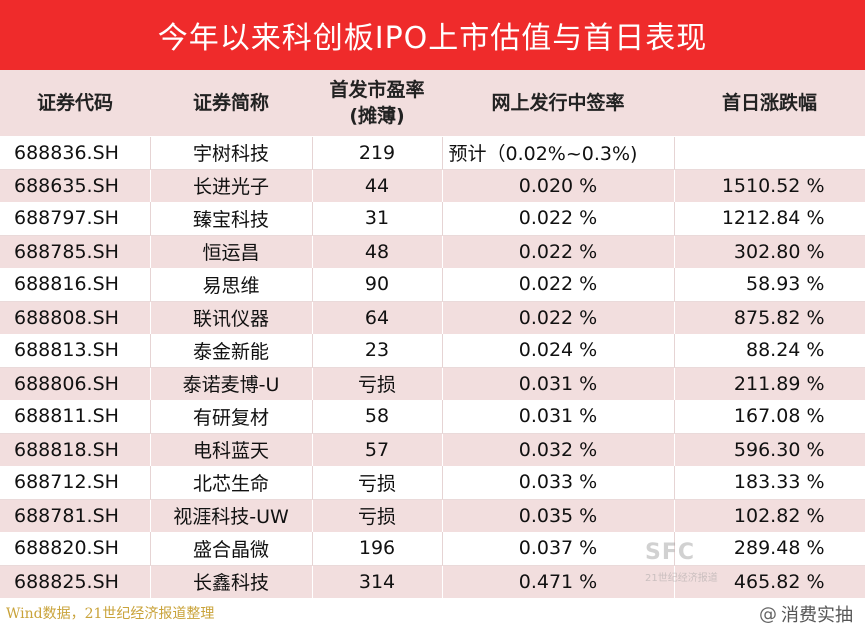  I want to click on header-pe: 首发市盈率 (摊薄), so click(377, 103).